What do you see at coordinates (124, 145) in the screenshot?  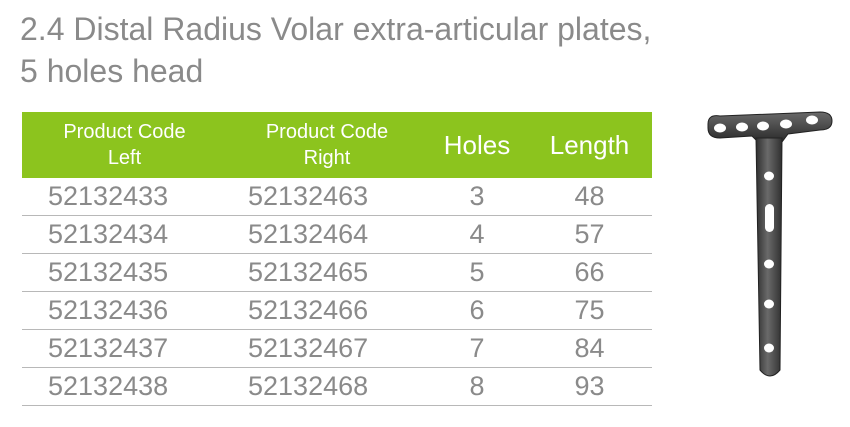 I see `header-product-code-left: Product Code Left` at bounding box center [124, 145].